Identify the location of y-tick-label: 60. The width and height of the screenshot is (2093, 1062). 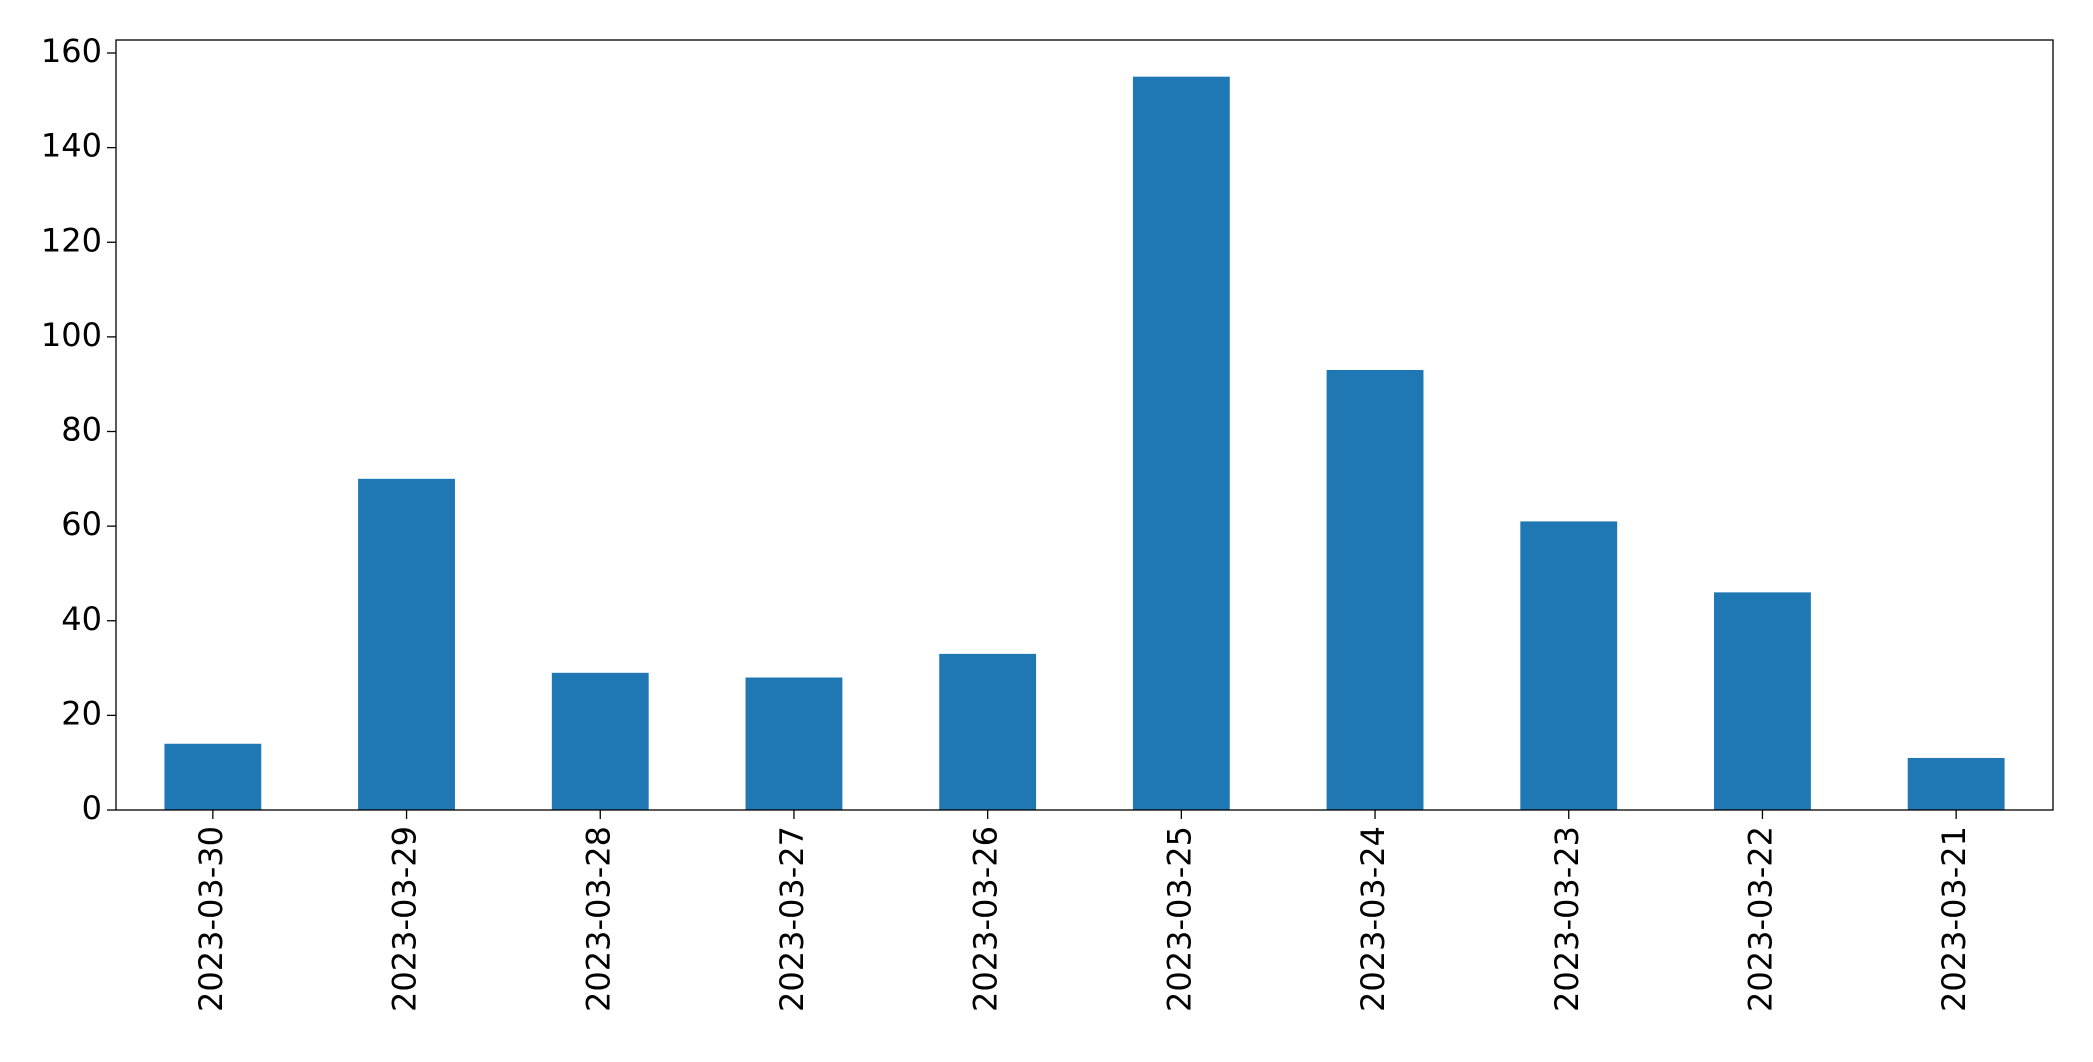
(81, 524).